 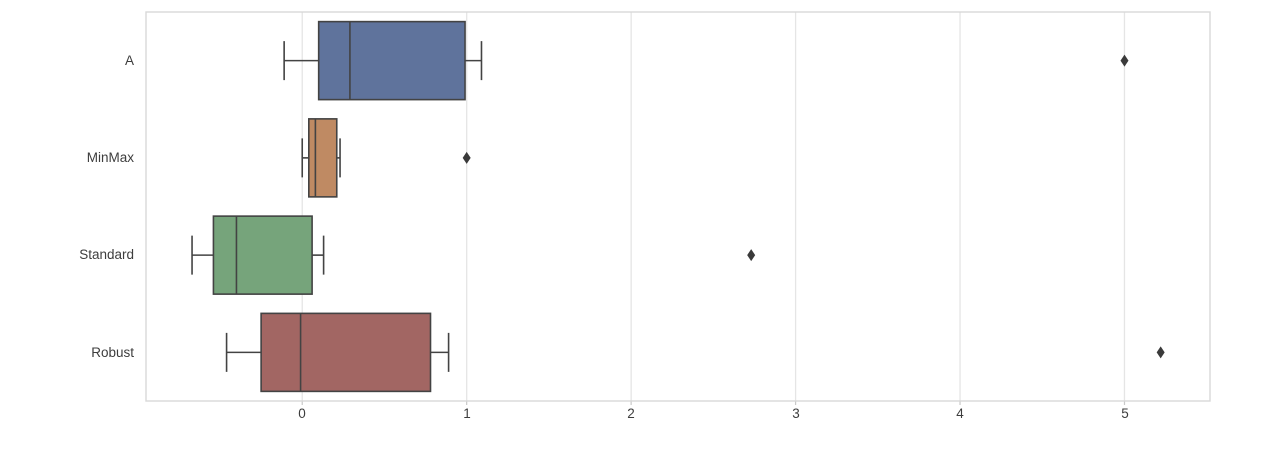 What do you see at coordinates (631, 413) in the screenshot?
I see `x-tick-label-2: 2` at bounding box center [631, 413].